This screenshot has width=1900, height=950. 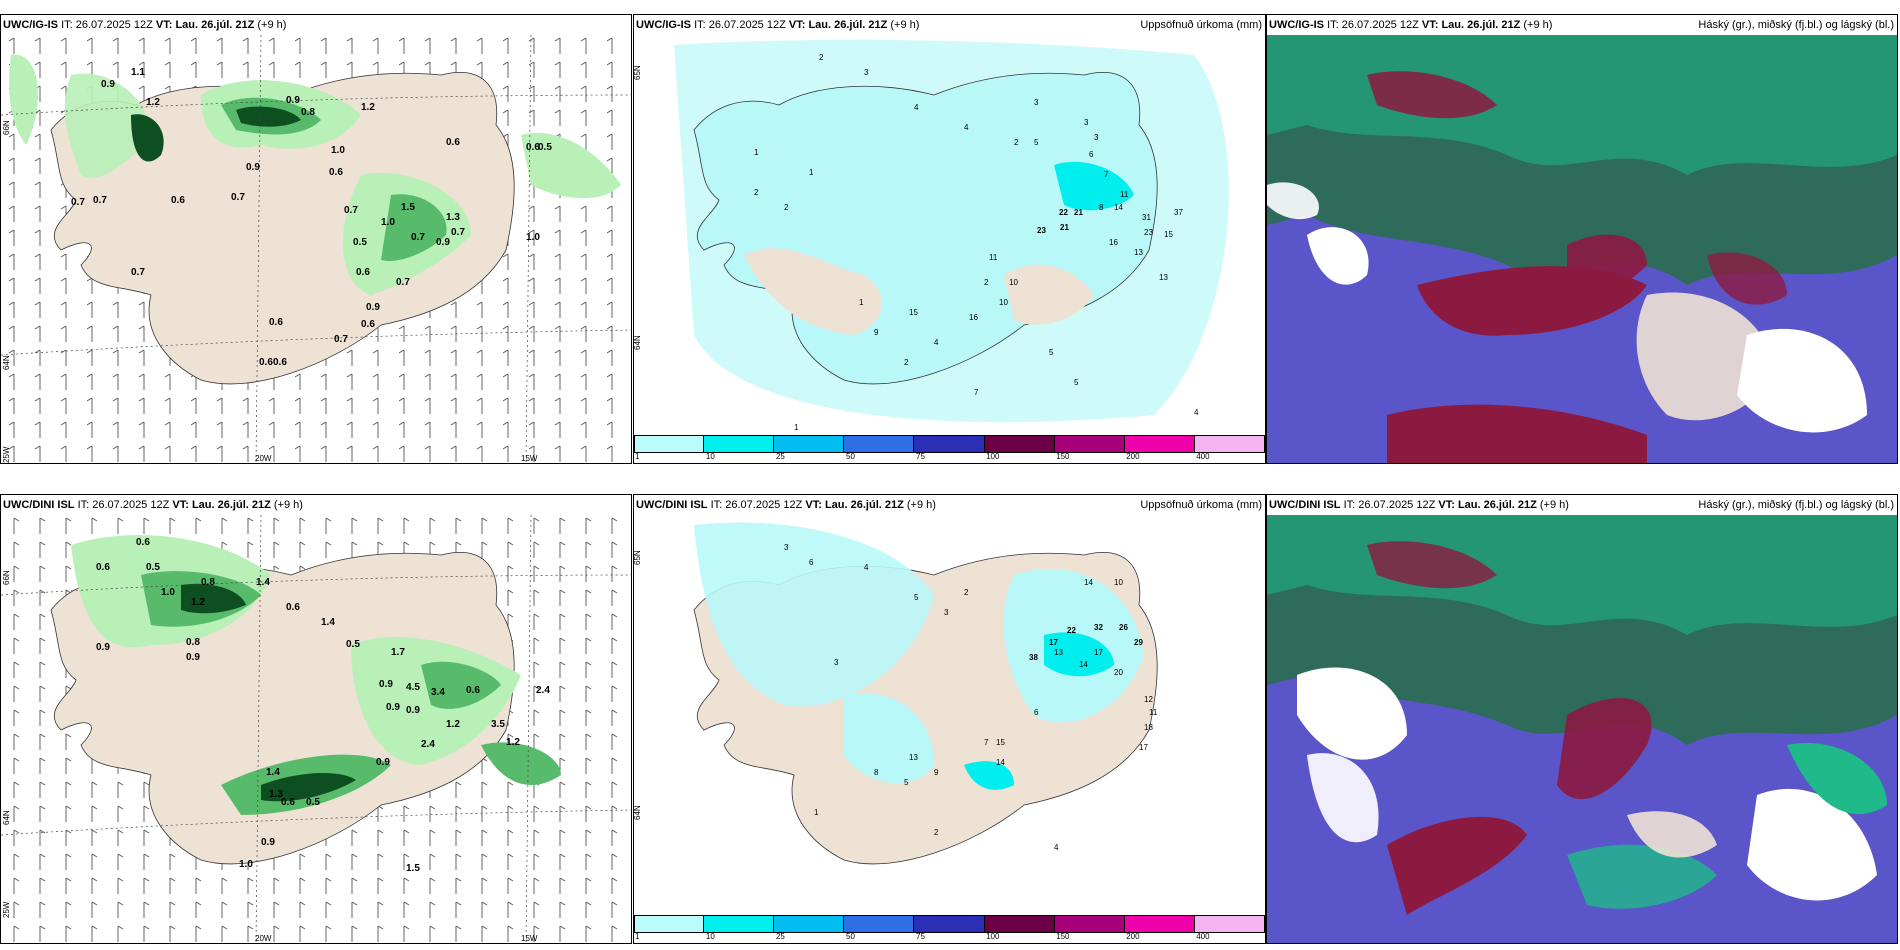 I want to click on precip-colorbar: 1 10 25 50 75 100 150 200 400, so click(x=949, y=928).